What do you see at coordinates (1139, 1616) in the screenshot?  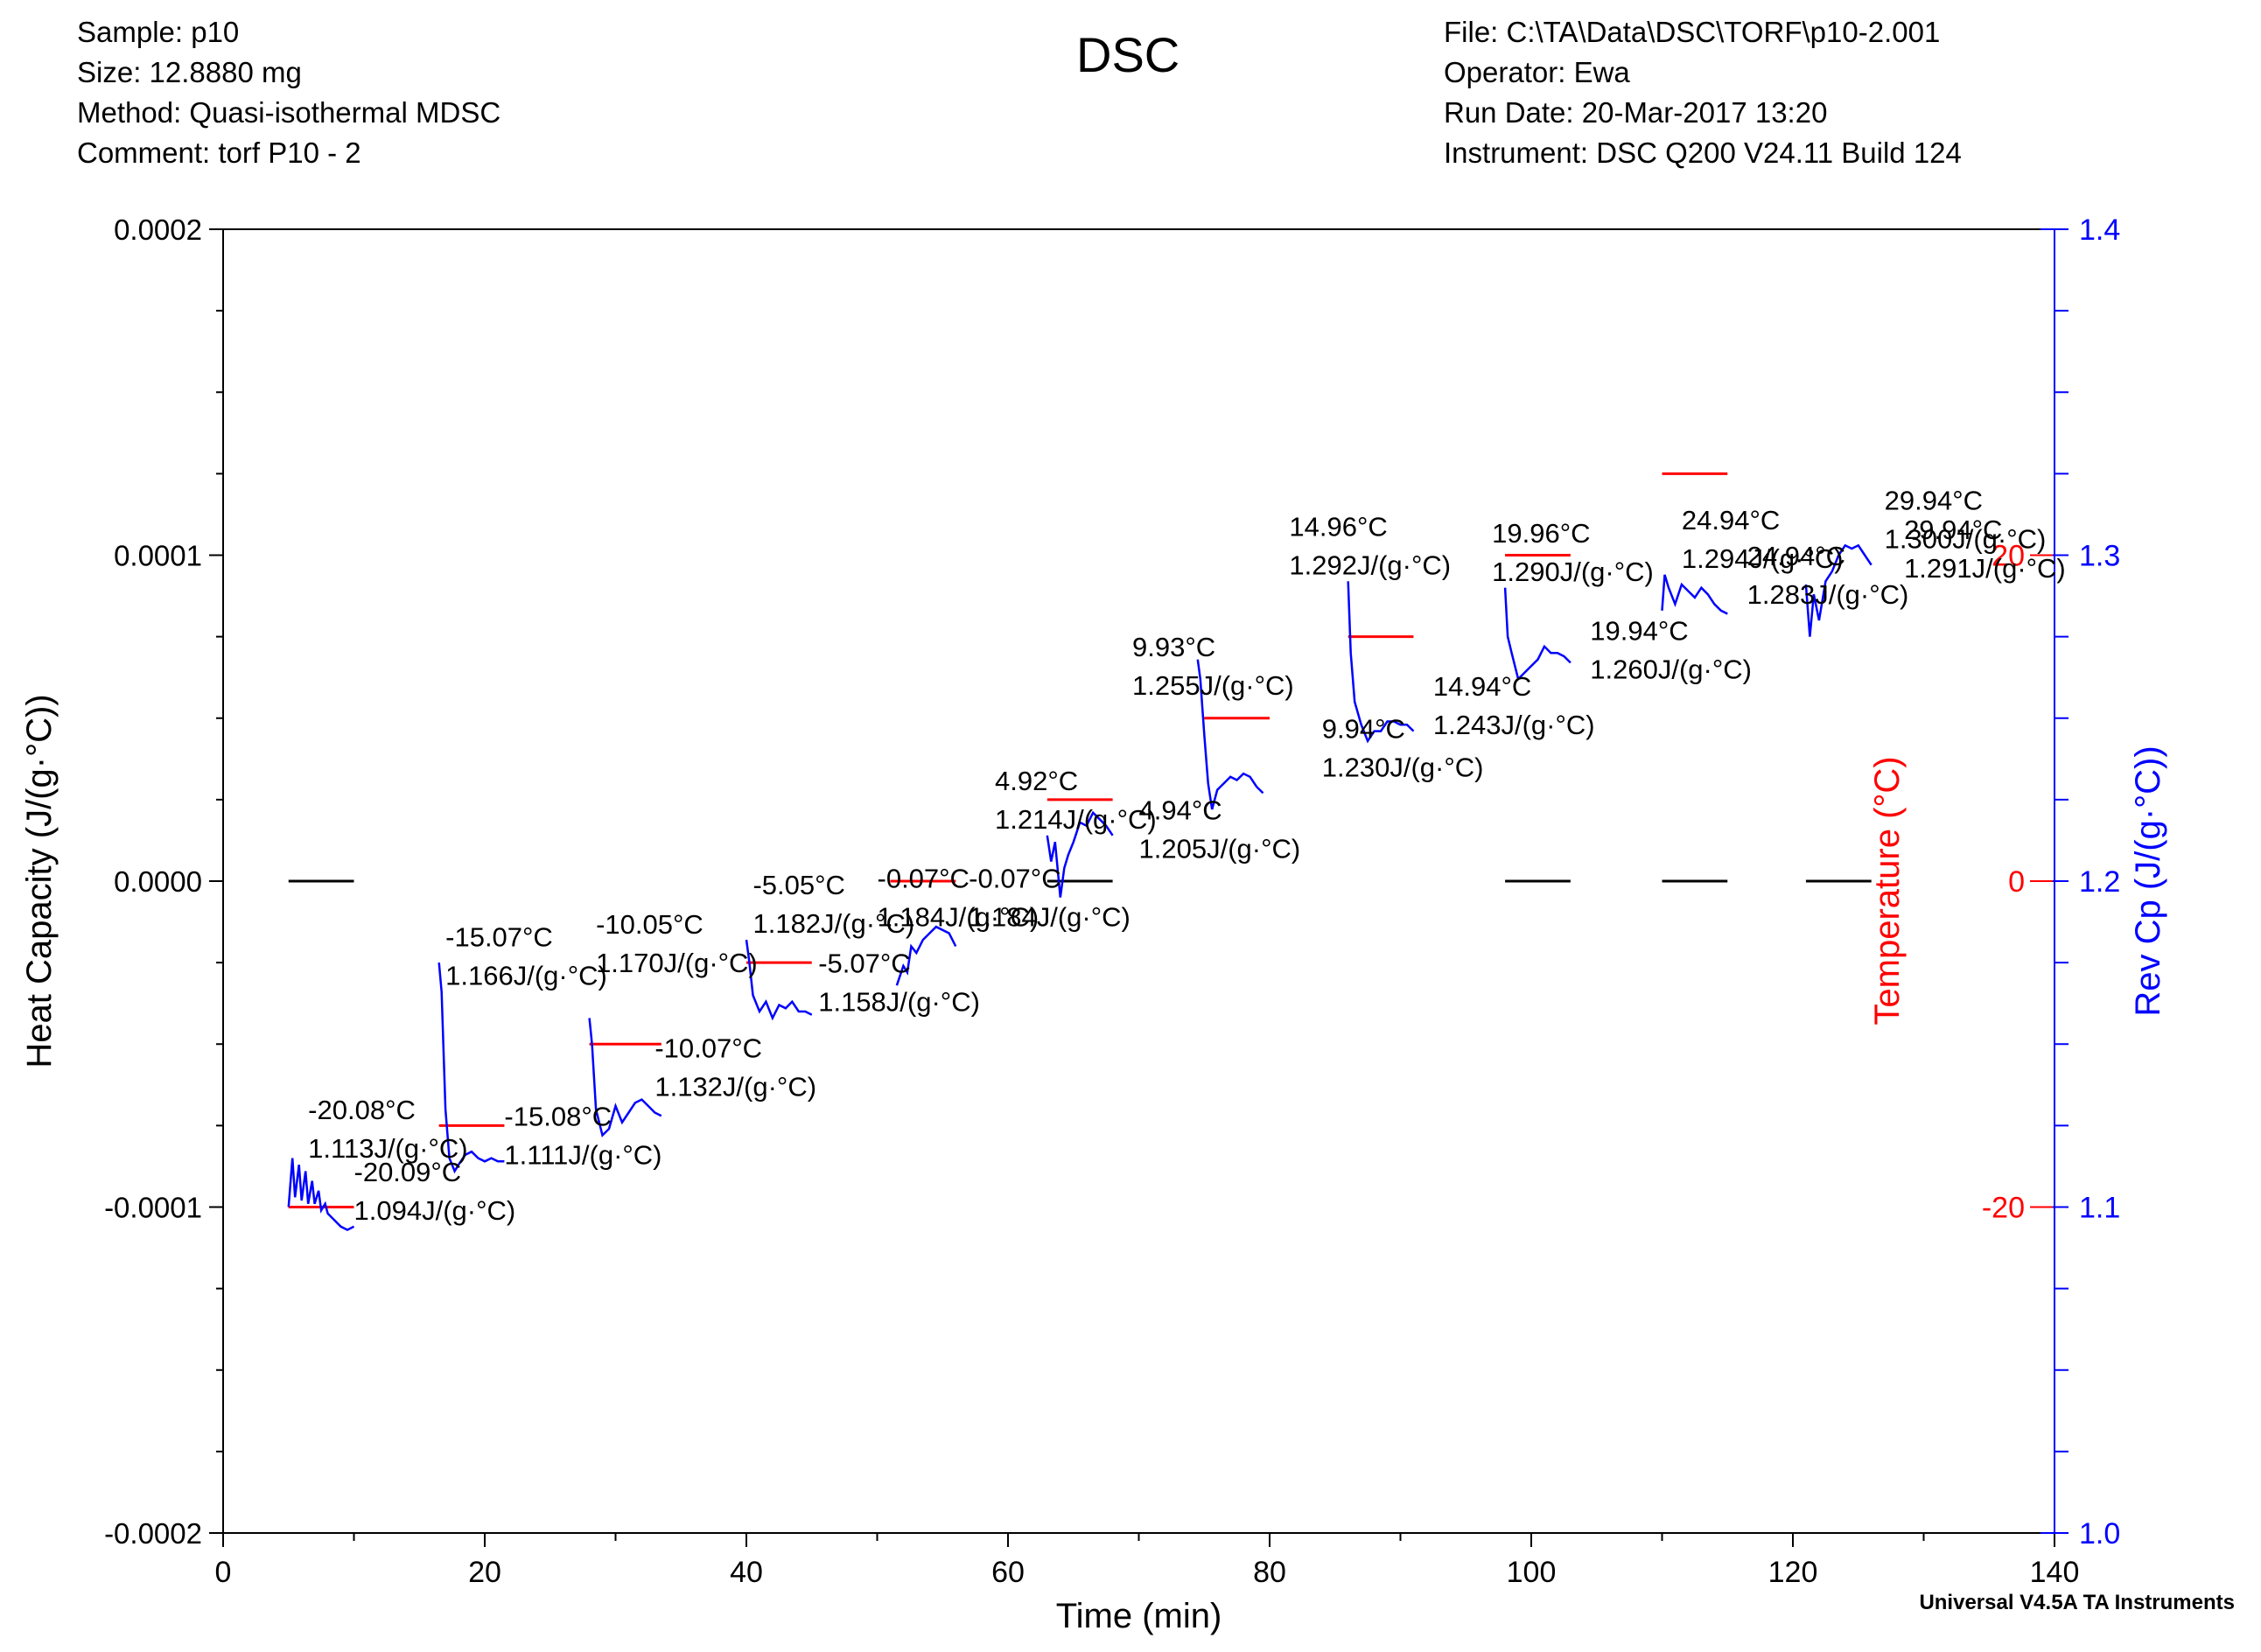 I see `x-axis-label: Time (min)` at bounding box center [1139, 1616].